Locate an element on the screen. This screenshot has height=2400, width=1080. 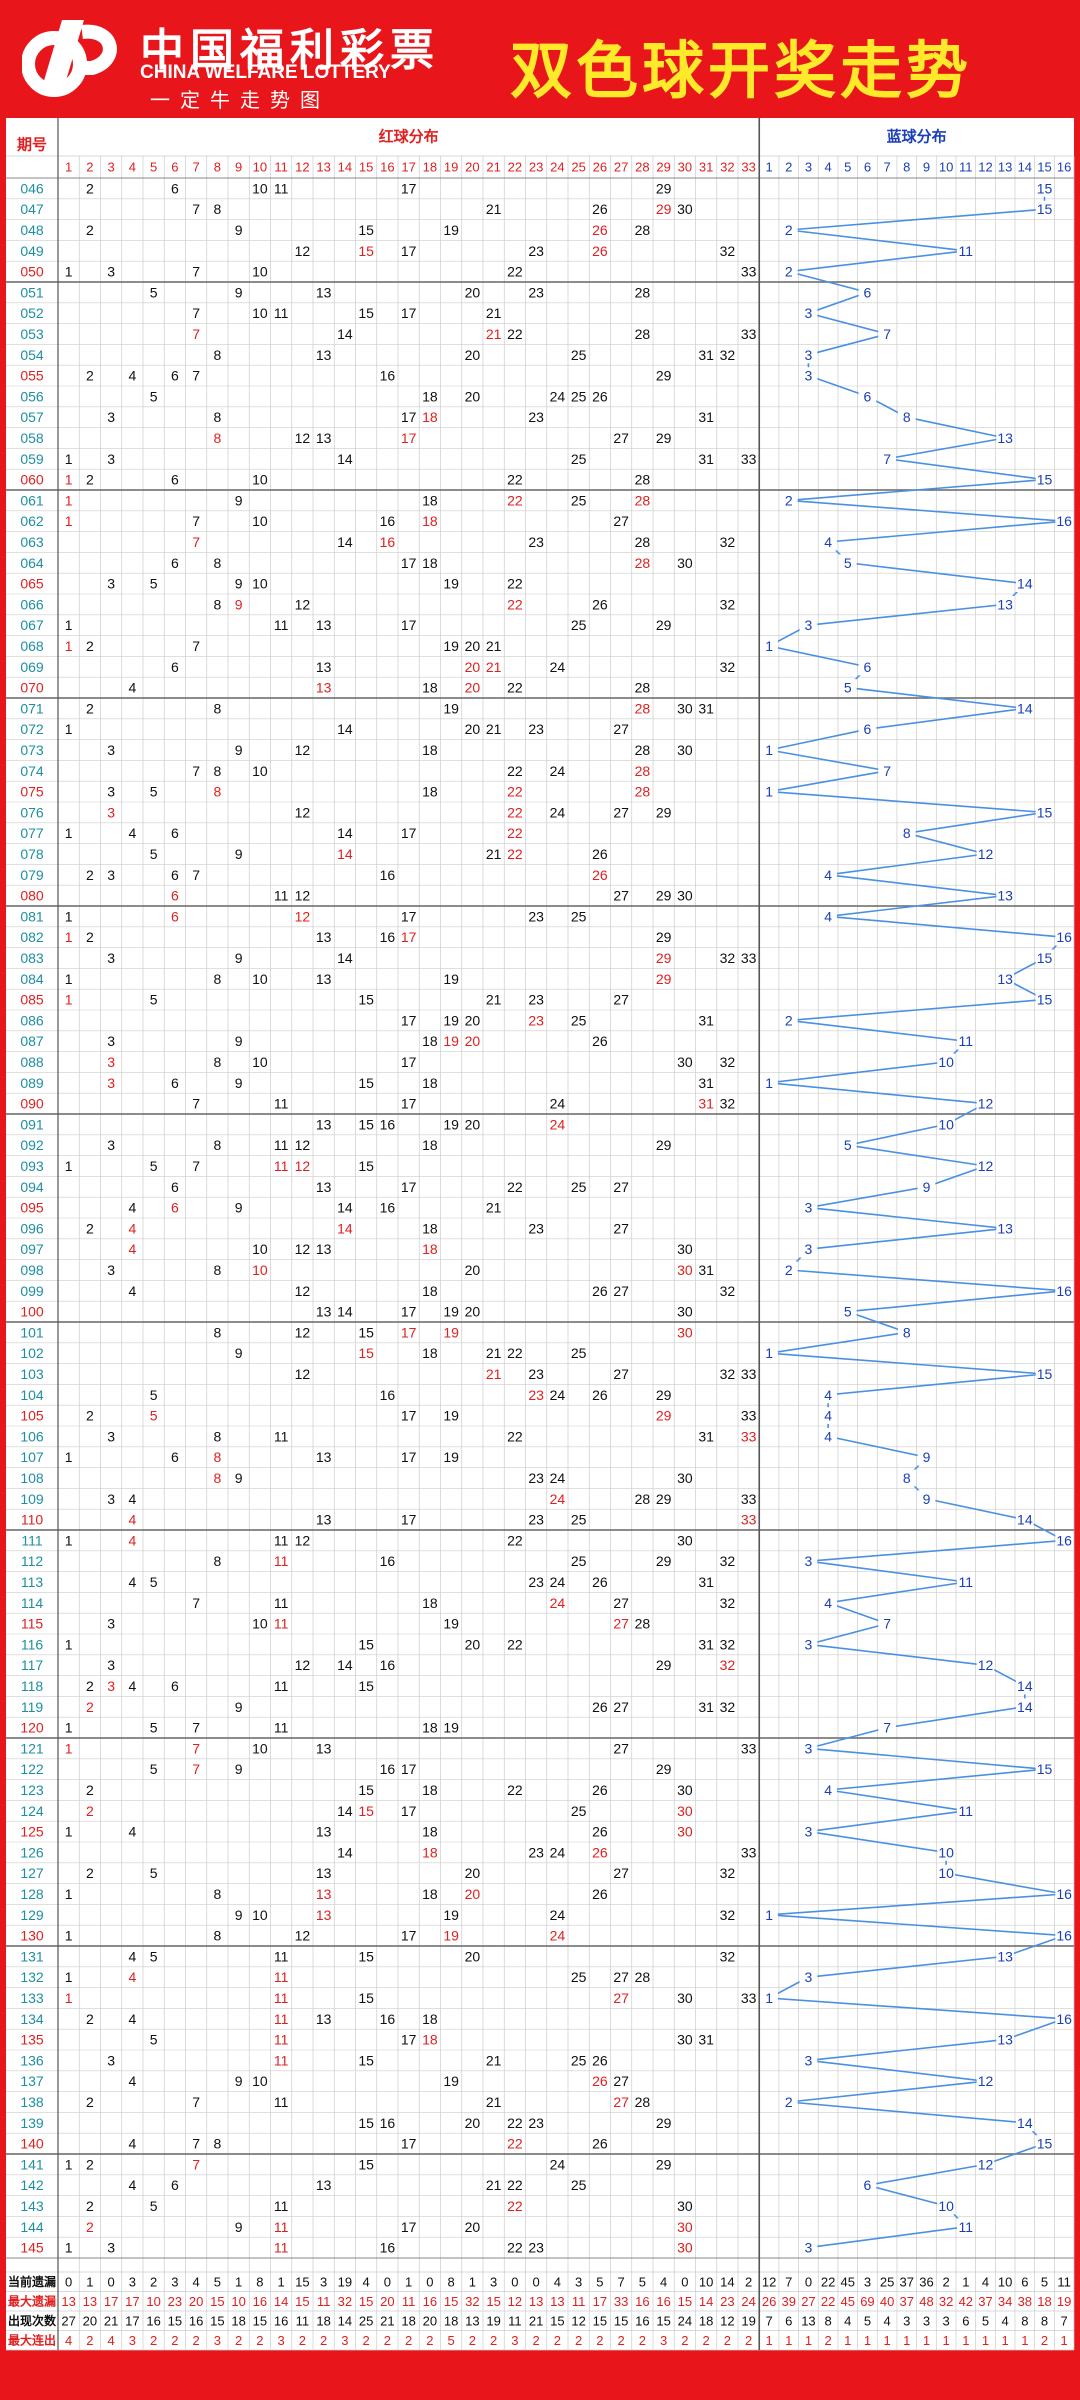
red-number-header: 28 is located at coordinates (642, 167).